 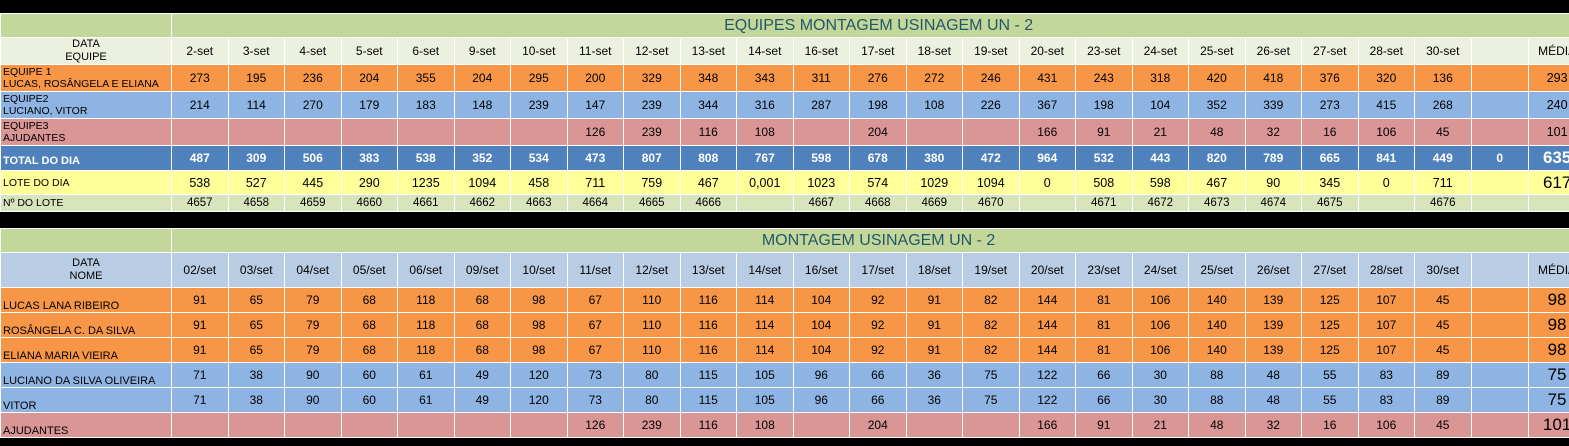 What do you see at coordinates (1330, 375) in the screenshot?
I see `t2-cell: 55` at bounding box center [1330, 375].